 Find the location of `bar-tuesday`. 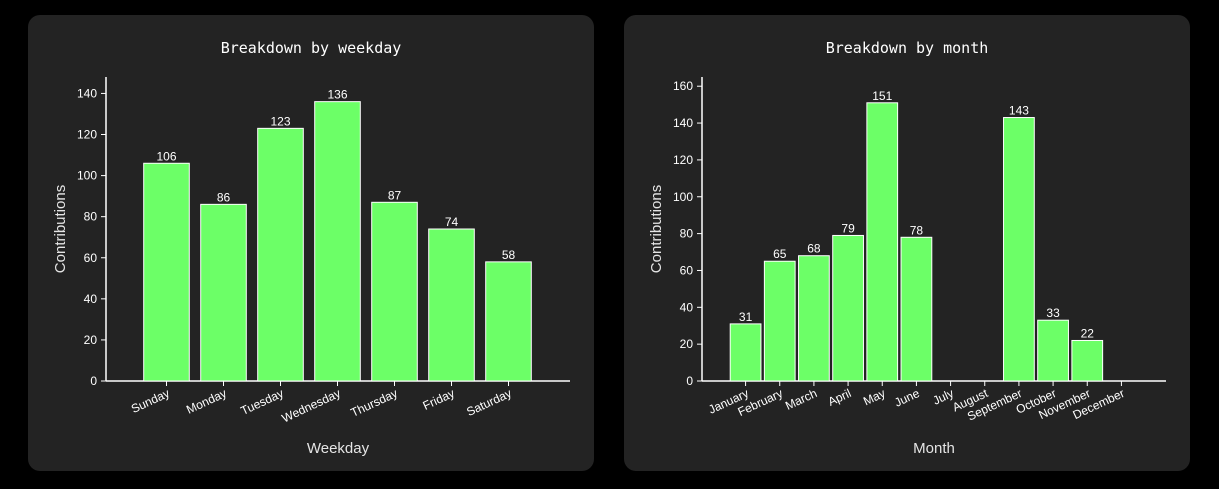

bar-tuesday is located at coordinates (280, 254).